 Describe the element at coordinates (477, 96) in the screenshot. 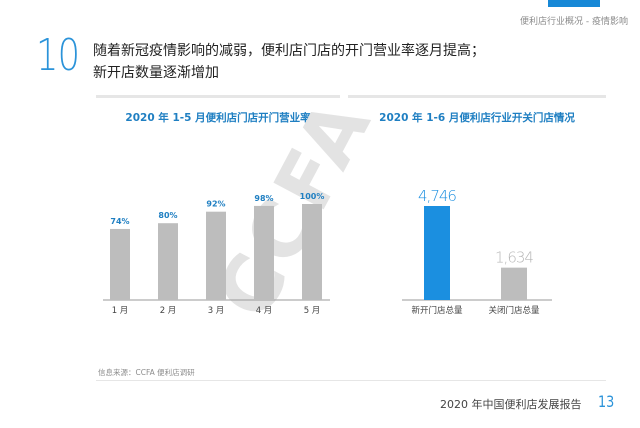

I see `right-panel-rule` at that location.